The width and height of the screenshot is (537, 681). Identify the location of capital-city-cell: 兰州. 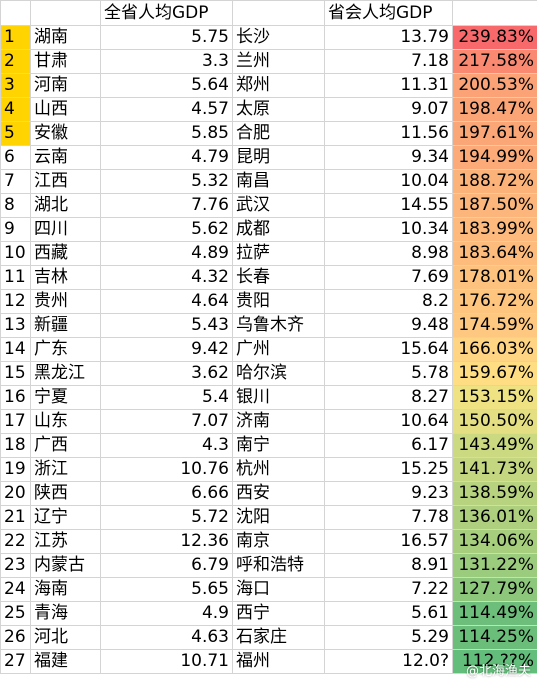
(278, 61).